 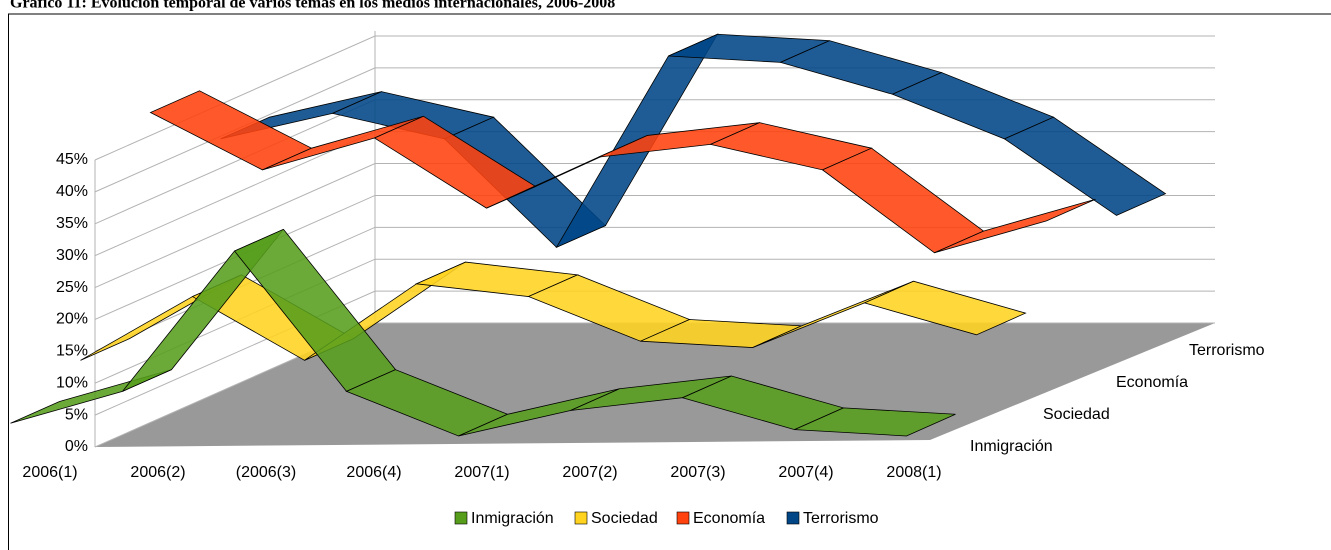 I want to click on x-tick-label: 2006(4), so click(x=373, y=472).